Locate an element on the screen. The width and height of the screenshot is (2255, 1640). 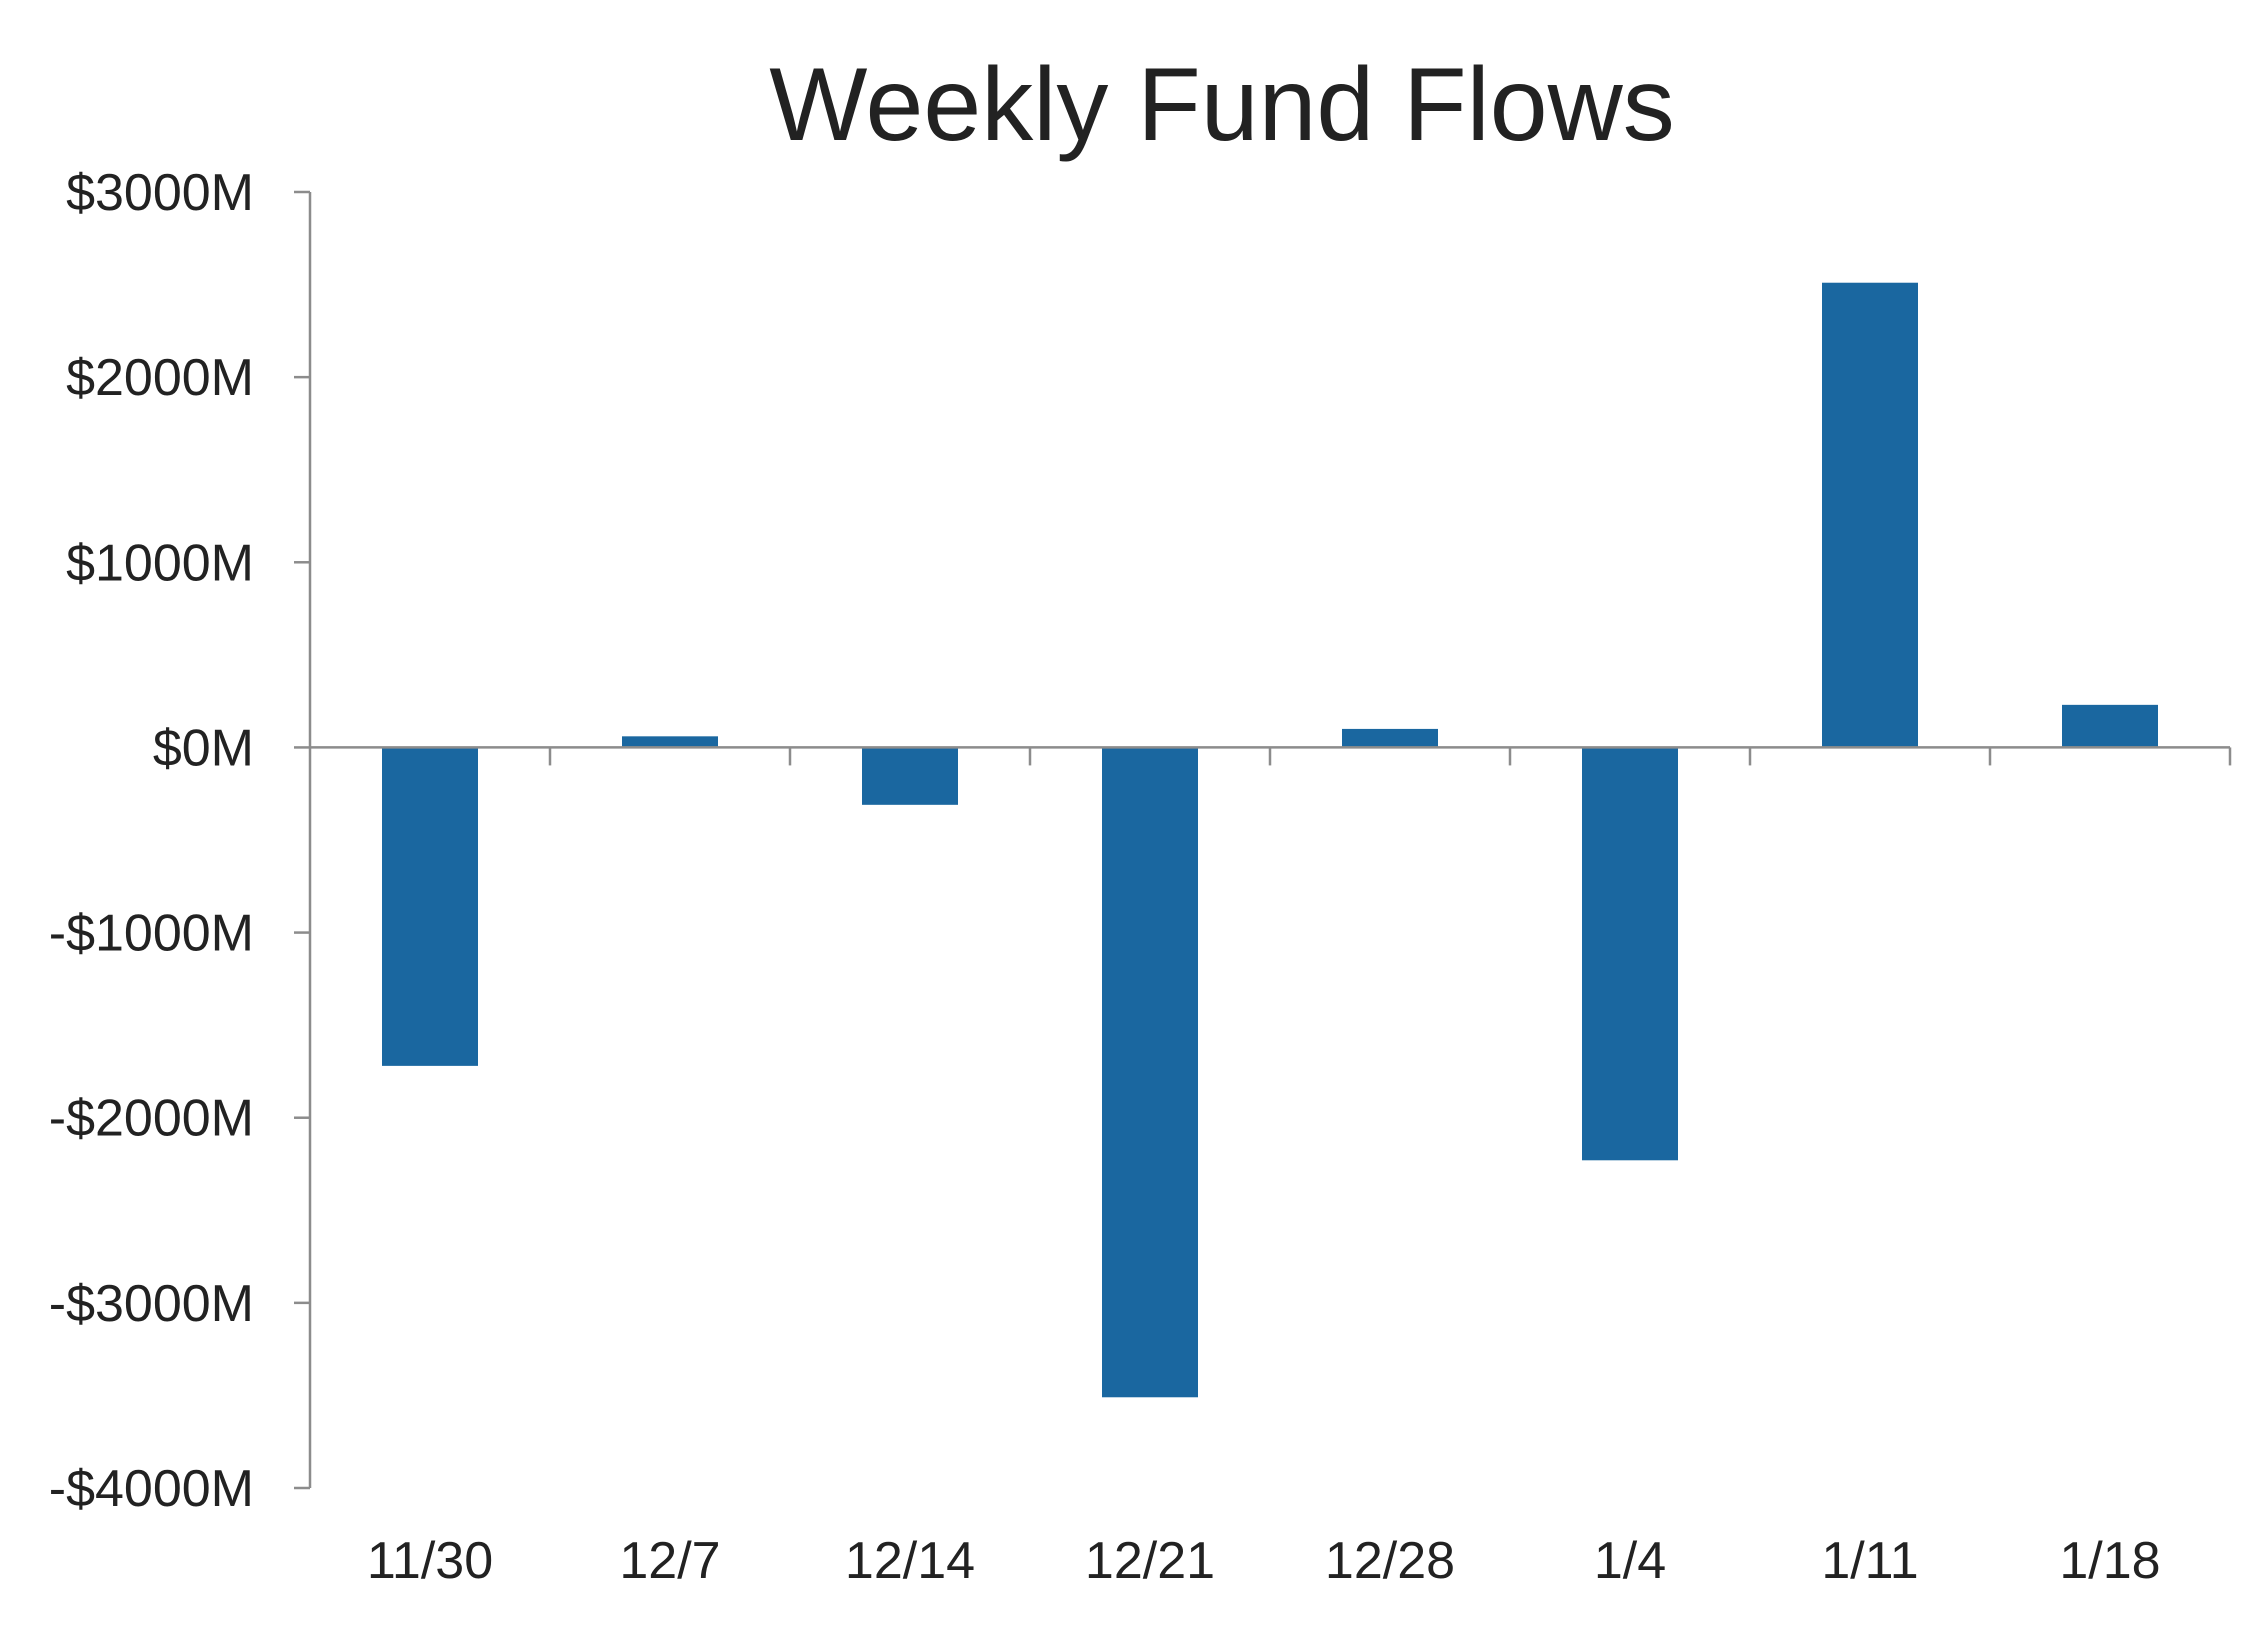
y-tick-label: $1000M is located at coordinates (160, 563).